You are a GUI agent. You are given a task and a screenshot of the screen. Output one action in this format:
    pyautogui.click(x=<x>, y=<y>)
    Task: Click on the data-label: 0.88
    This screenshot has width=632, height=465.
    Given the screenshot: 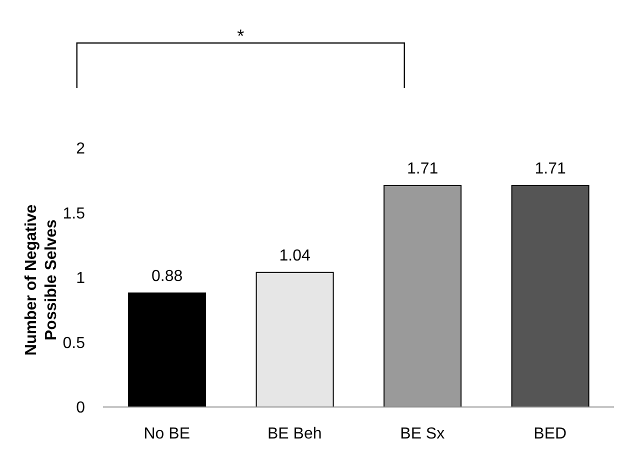 What is the action you would take?
    pyautogui.click(x=167, y=277)
    